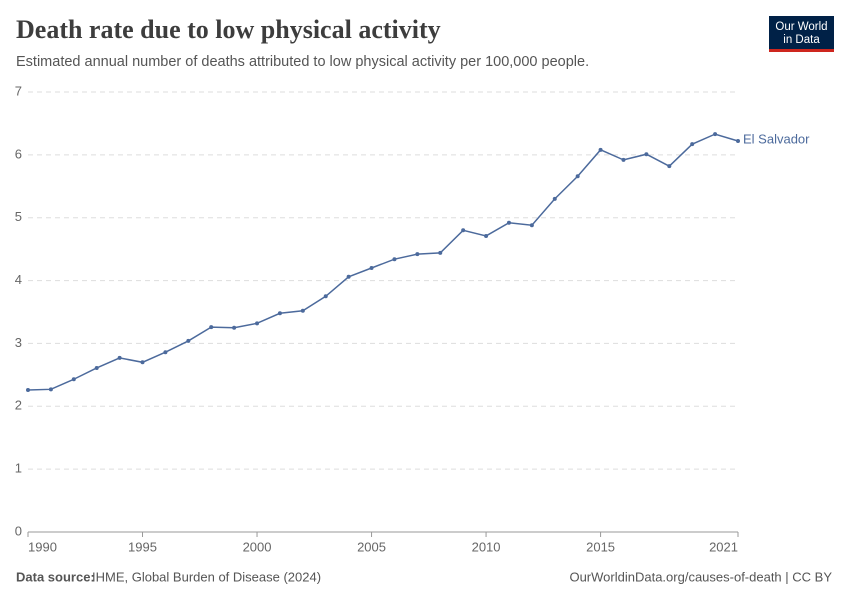  What do you see at coordinates (18, 216) in the screenshot?
I see `y-tick-label: 5` at bounding box center [18, 216].